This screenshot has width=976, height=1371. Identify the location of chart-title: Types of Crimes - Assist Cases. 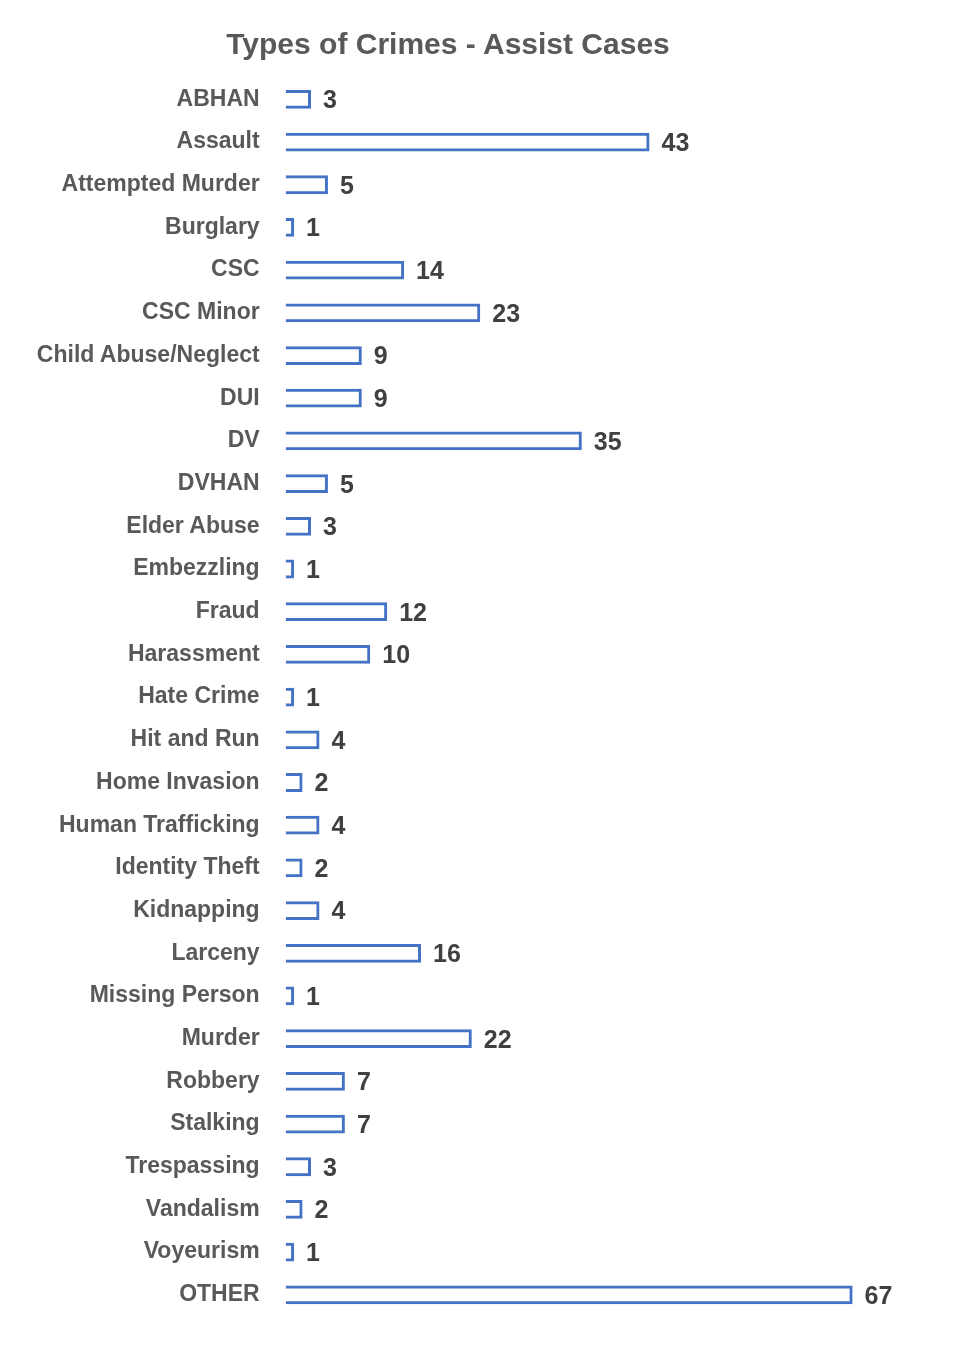
(448, 44).